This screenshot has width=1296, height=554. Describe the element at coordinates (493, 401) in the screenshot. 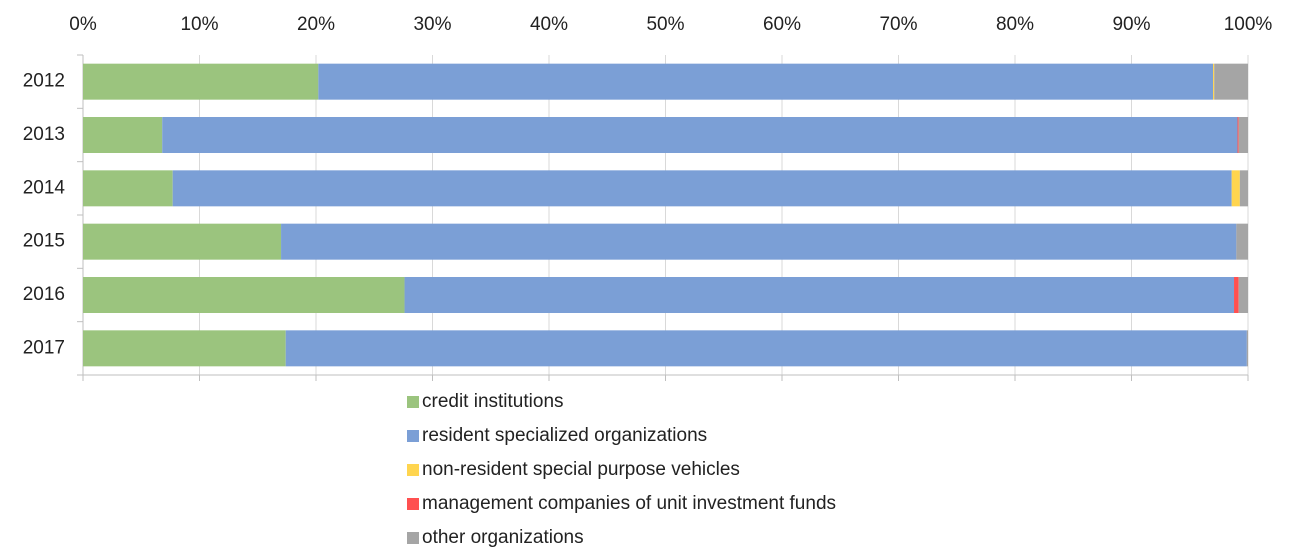

I see `legend-label: credit institutions` at that location.